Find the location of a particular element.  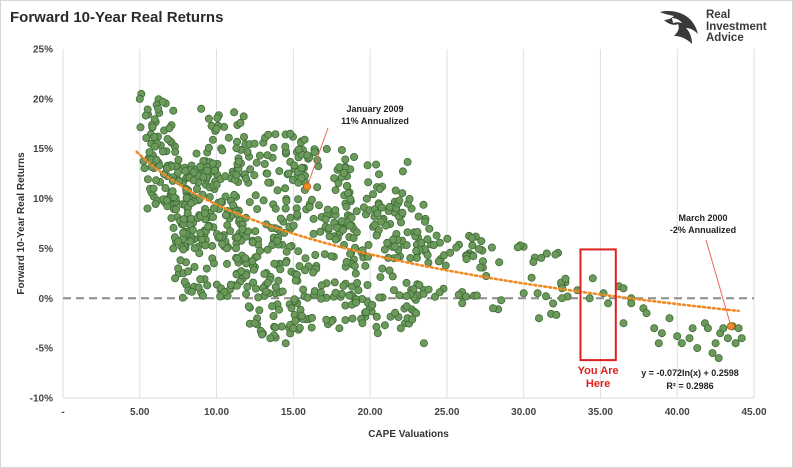

you-are-here-box is located at coordinates (598, 305).